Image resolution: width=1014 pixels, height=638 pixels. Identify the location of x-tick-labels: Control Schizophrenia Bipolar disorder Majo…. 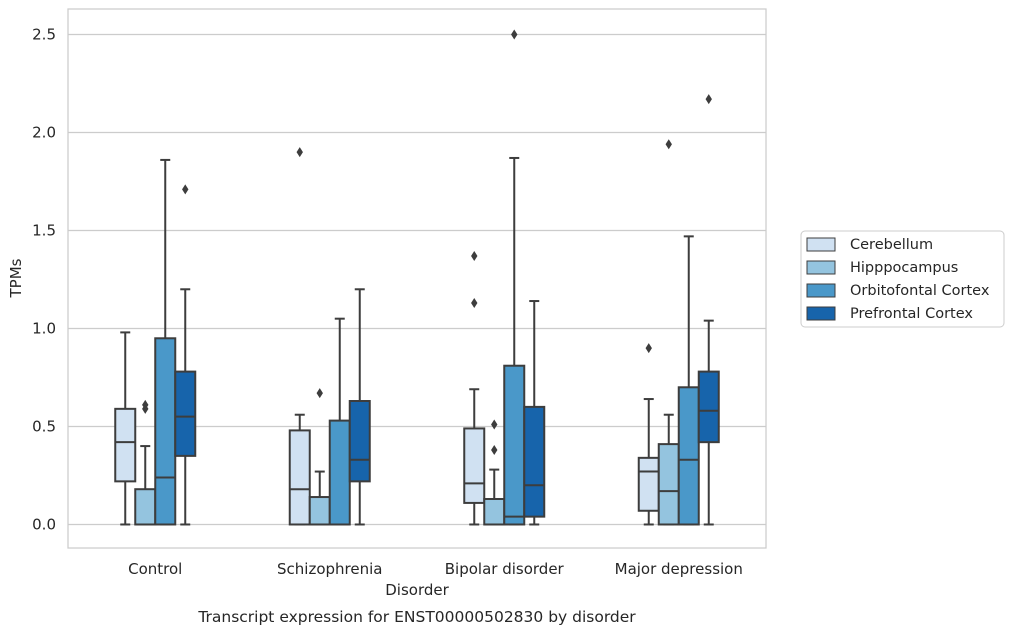
(435, 569).